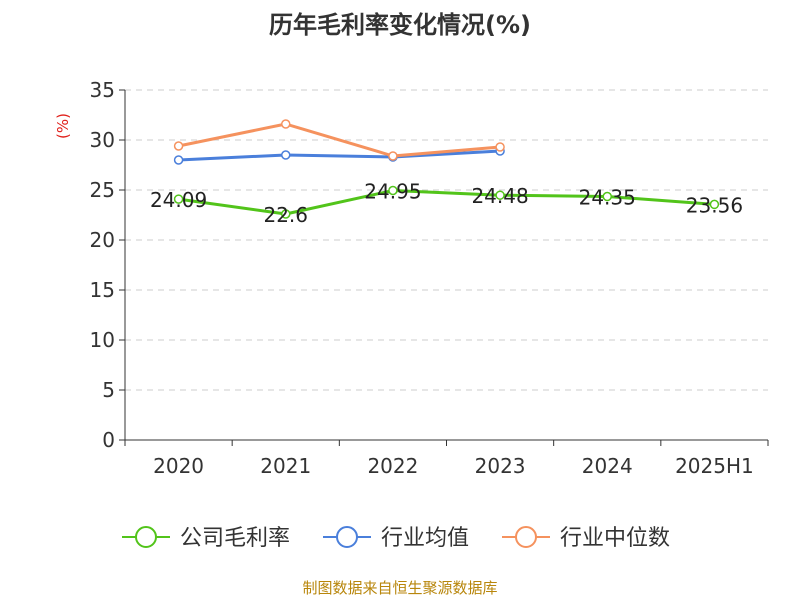 The width and height of the screenshot is (800, 600). I want to click on legend-item: 行业中位数, so click(586, 538).